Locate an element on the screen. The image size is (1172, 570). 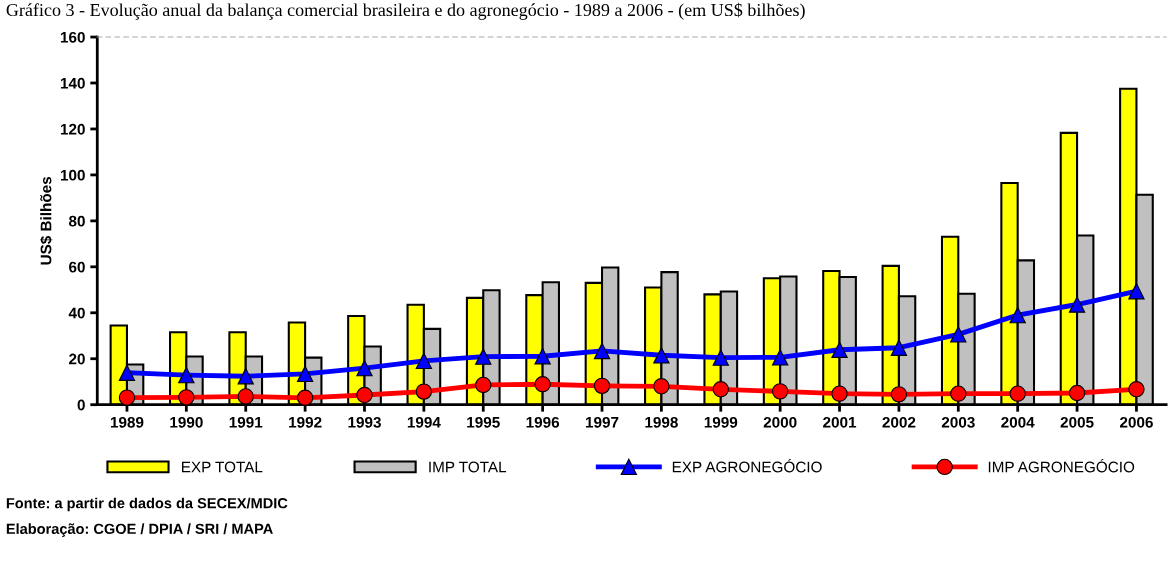
legend-label: IMP AGRONEGÓCIO is located at coordinates (1061, 466).